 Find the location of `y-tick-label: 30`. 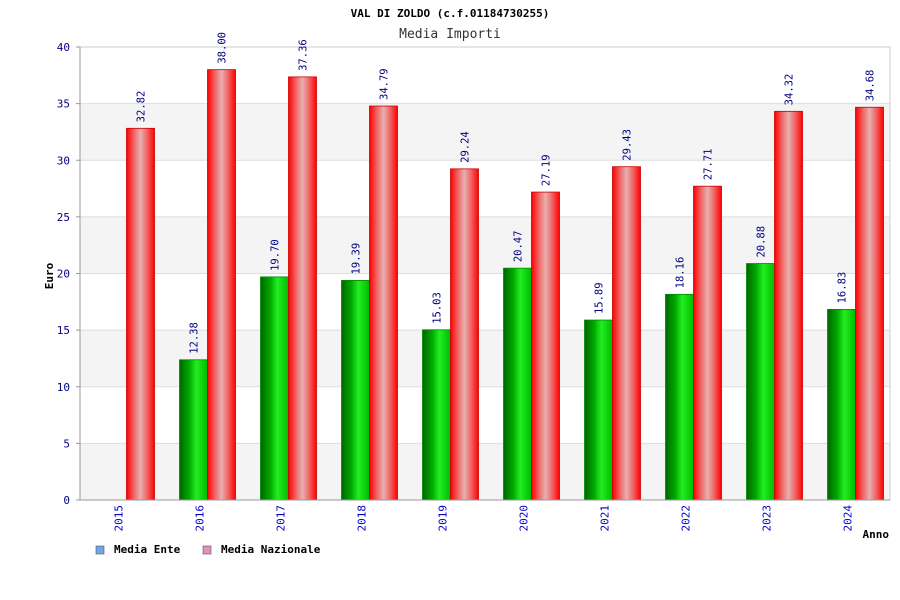

y-tick-label: 30 is located at coordinates (63, 160).